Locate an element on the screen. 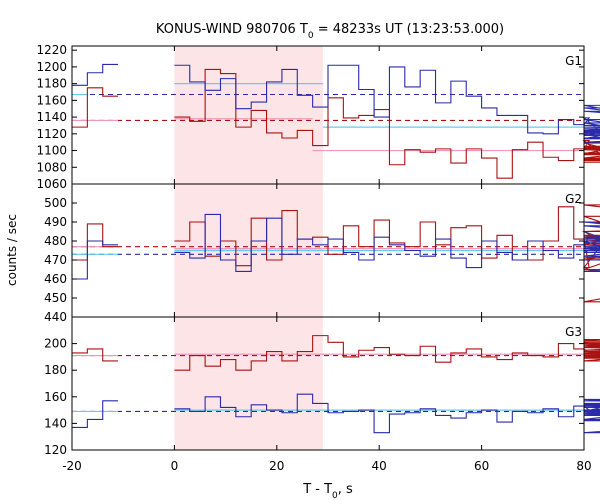 Image resolution: width=600 pixels, height=500 pixels. panel-g2-label: G2 is located at coordinates (573, 199).